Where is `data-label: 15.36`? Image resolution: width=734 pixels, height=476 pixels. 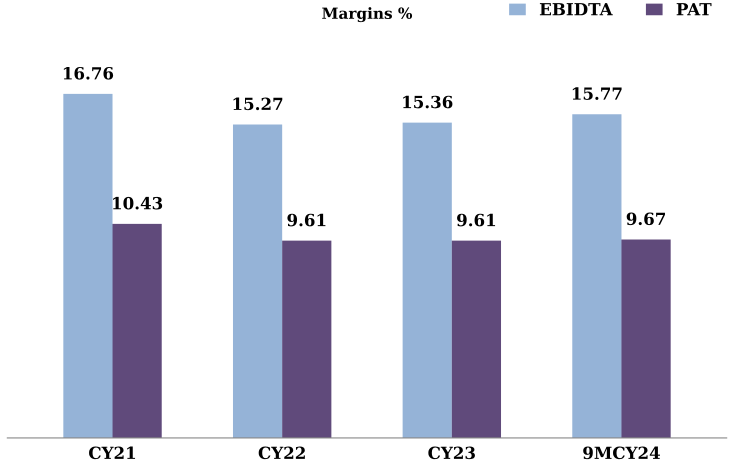
data-label: 15.36 is located at coordinates (427, 102).